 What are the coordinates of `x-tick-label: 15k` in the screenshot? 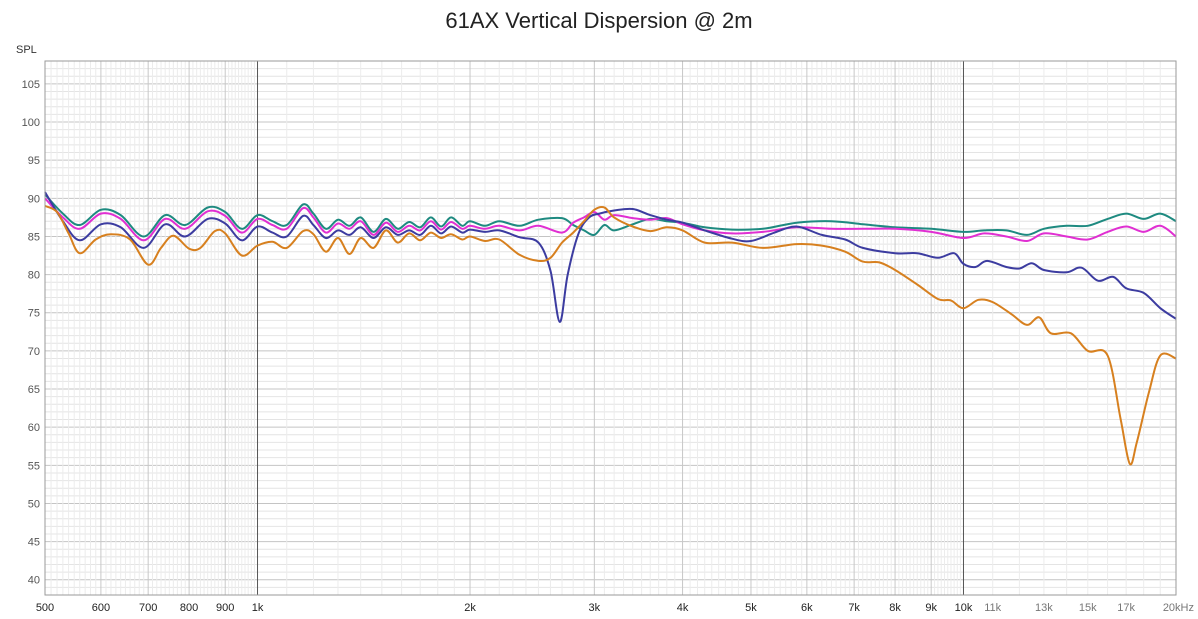 It's located at (1088, 608).